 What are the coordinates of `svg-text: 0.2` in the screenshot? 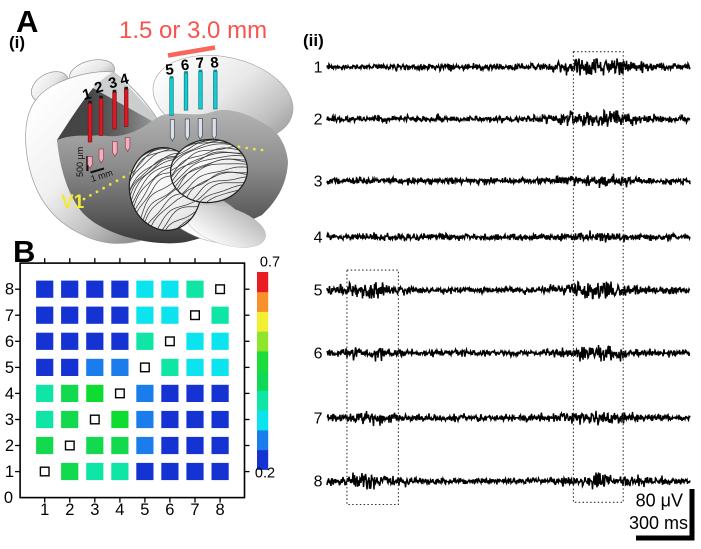 It's located at (265, 474).